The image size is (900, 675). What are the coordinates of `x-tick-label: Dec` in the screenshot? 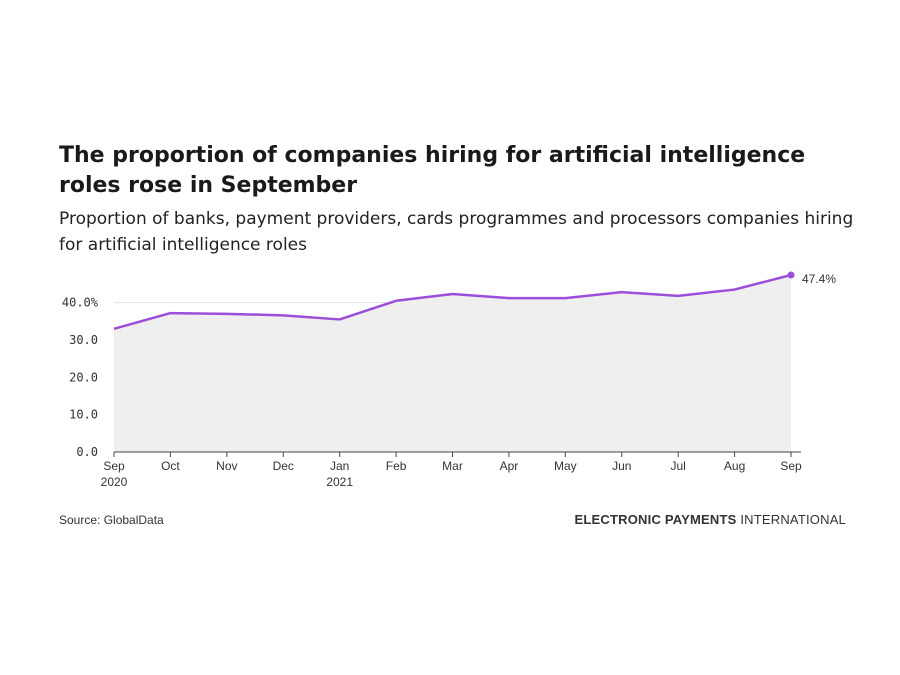 It's located at (283, 466).